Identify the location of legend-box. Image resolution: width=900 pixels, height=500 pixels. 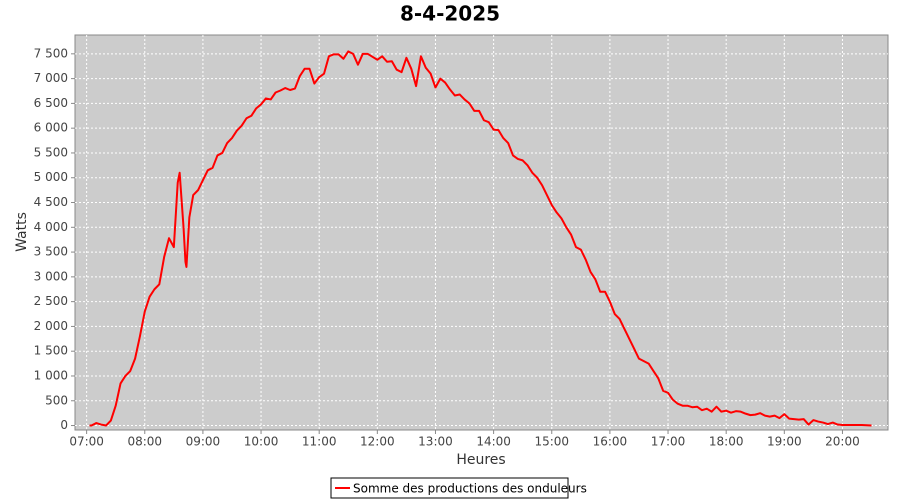
(449, 488).